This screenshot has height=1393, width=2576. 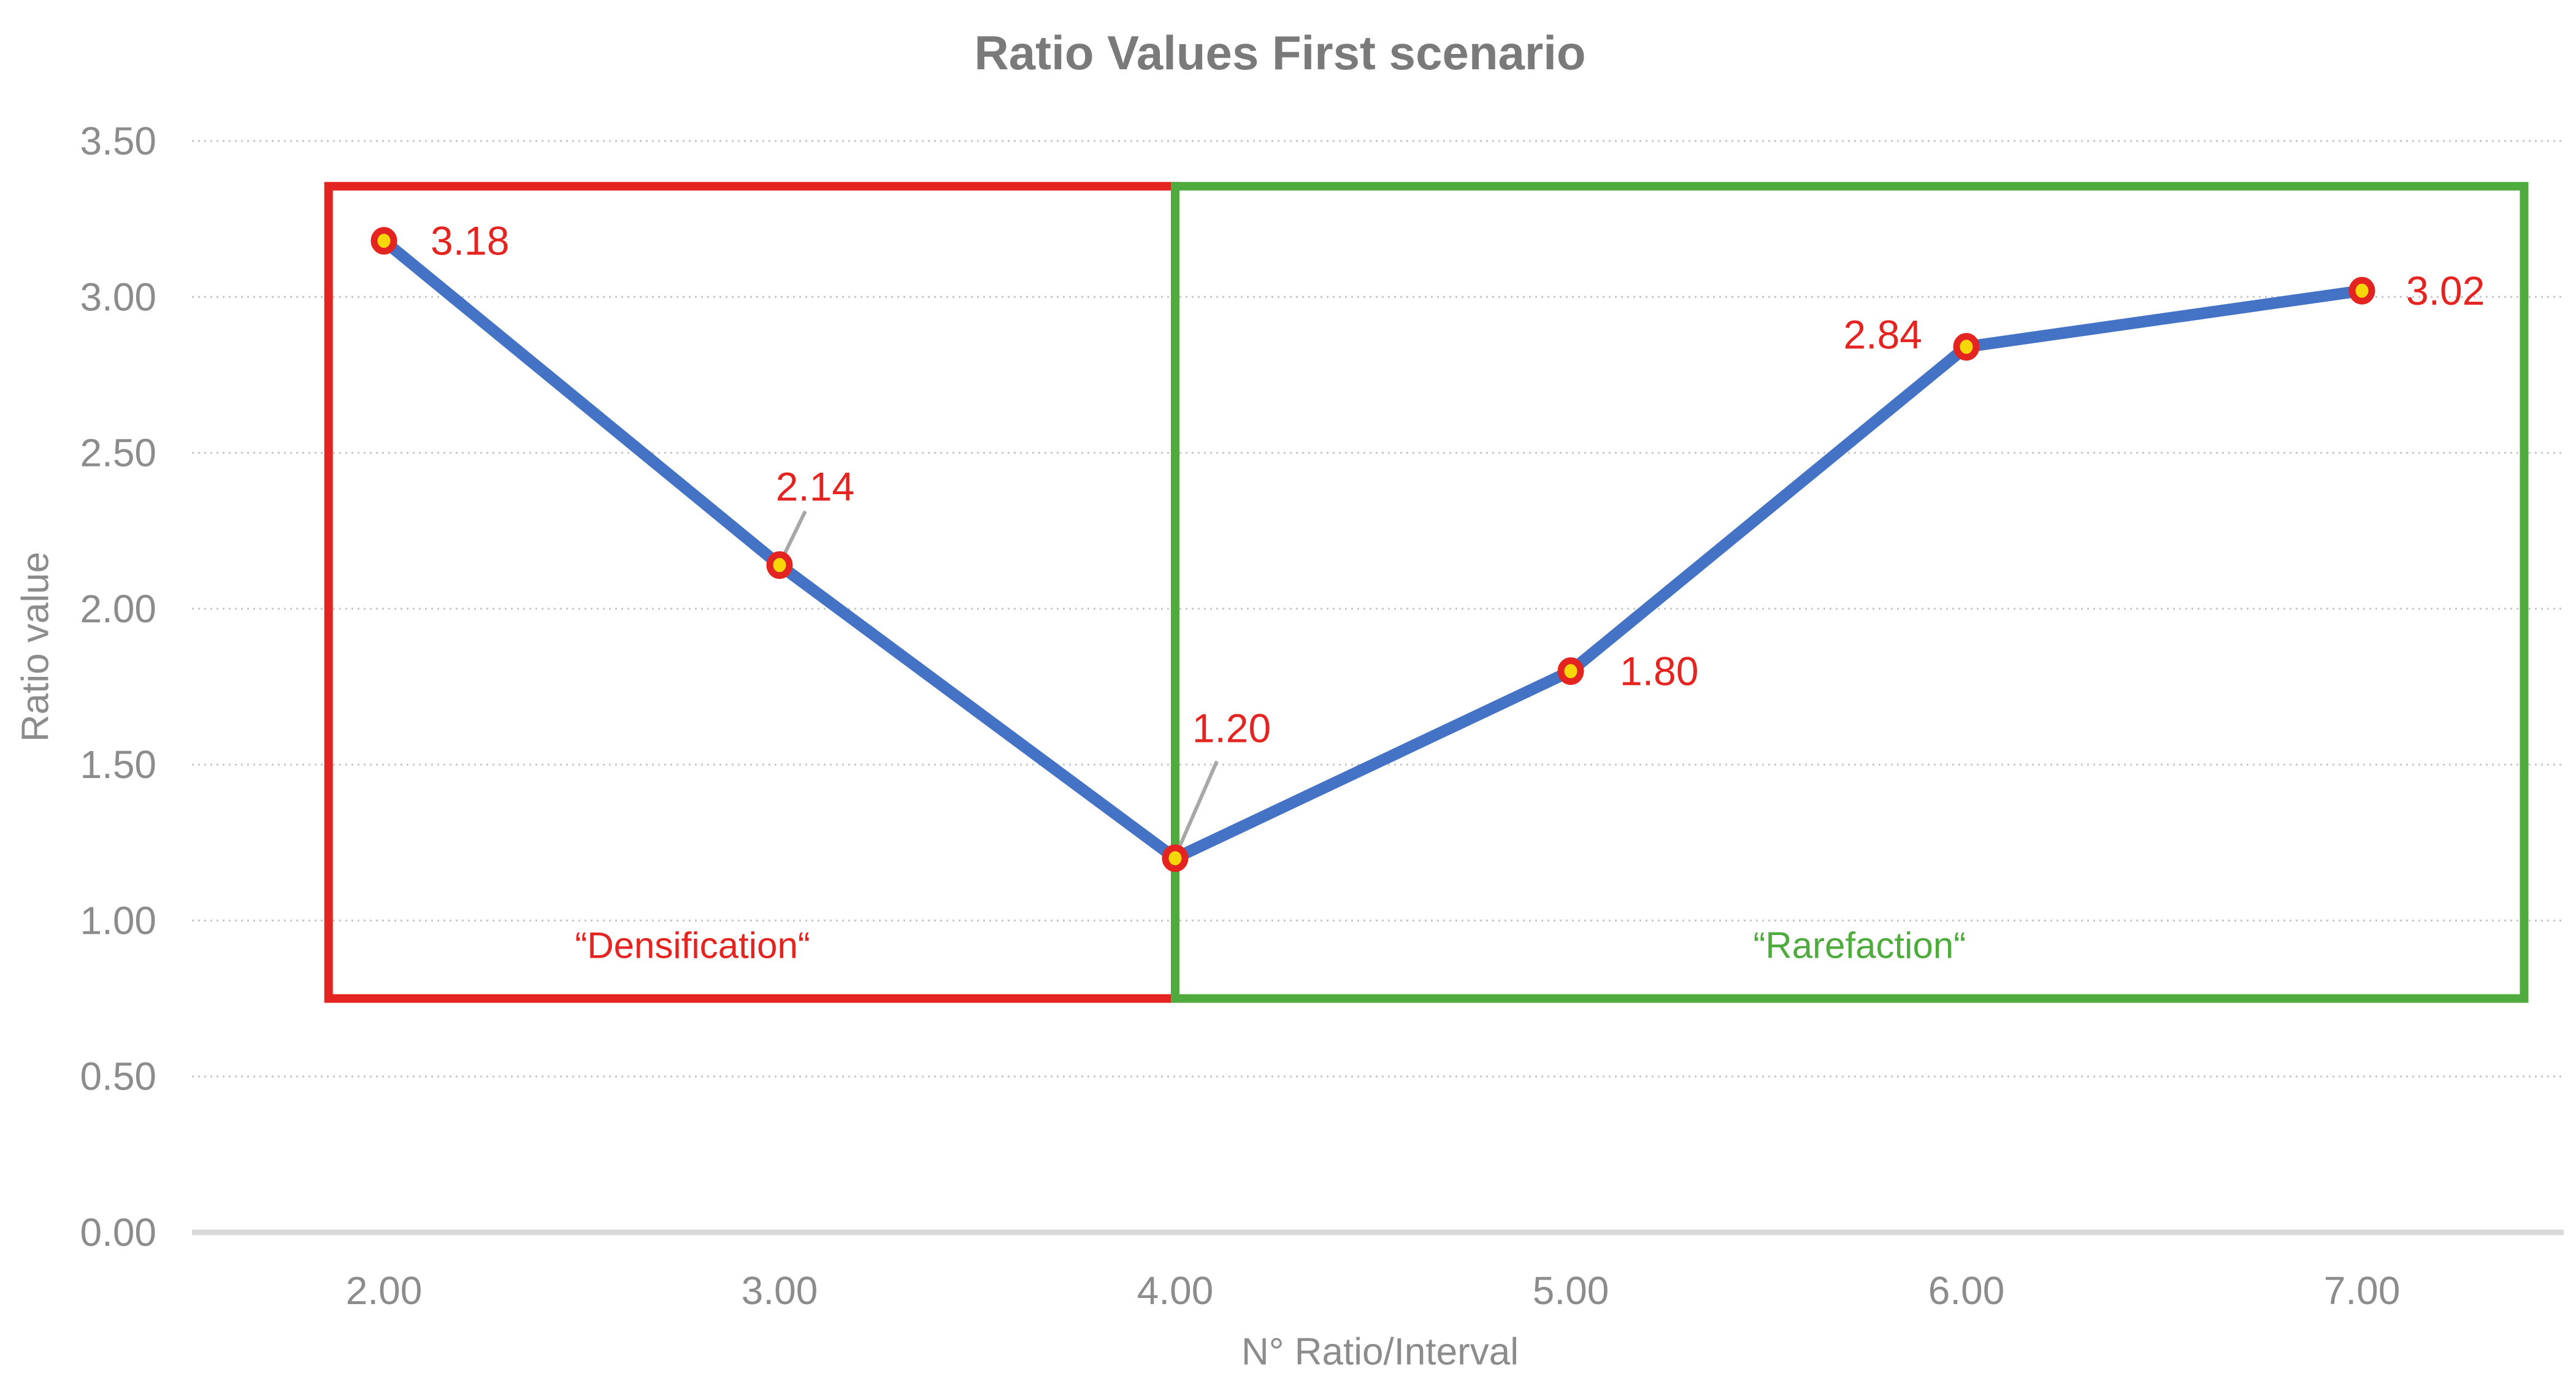 I want to click on chart-title: Ratio Values First scenario, so click(x=1279, y=53).